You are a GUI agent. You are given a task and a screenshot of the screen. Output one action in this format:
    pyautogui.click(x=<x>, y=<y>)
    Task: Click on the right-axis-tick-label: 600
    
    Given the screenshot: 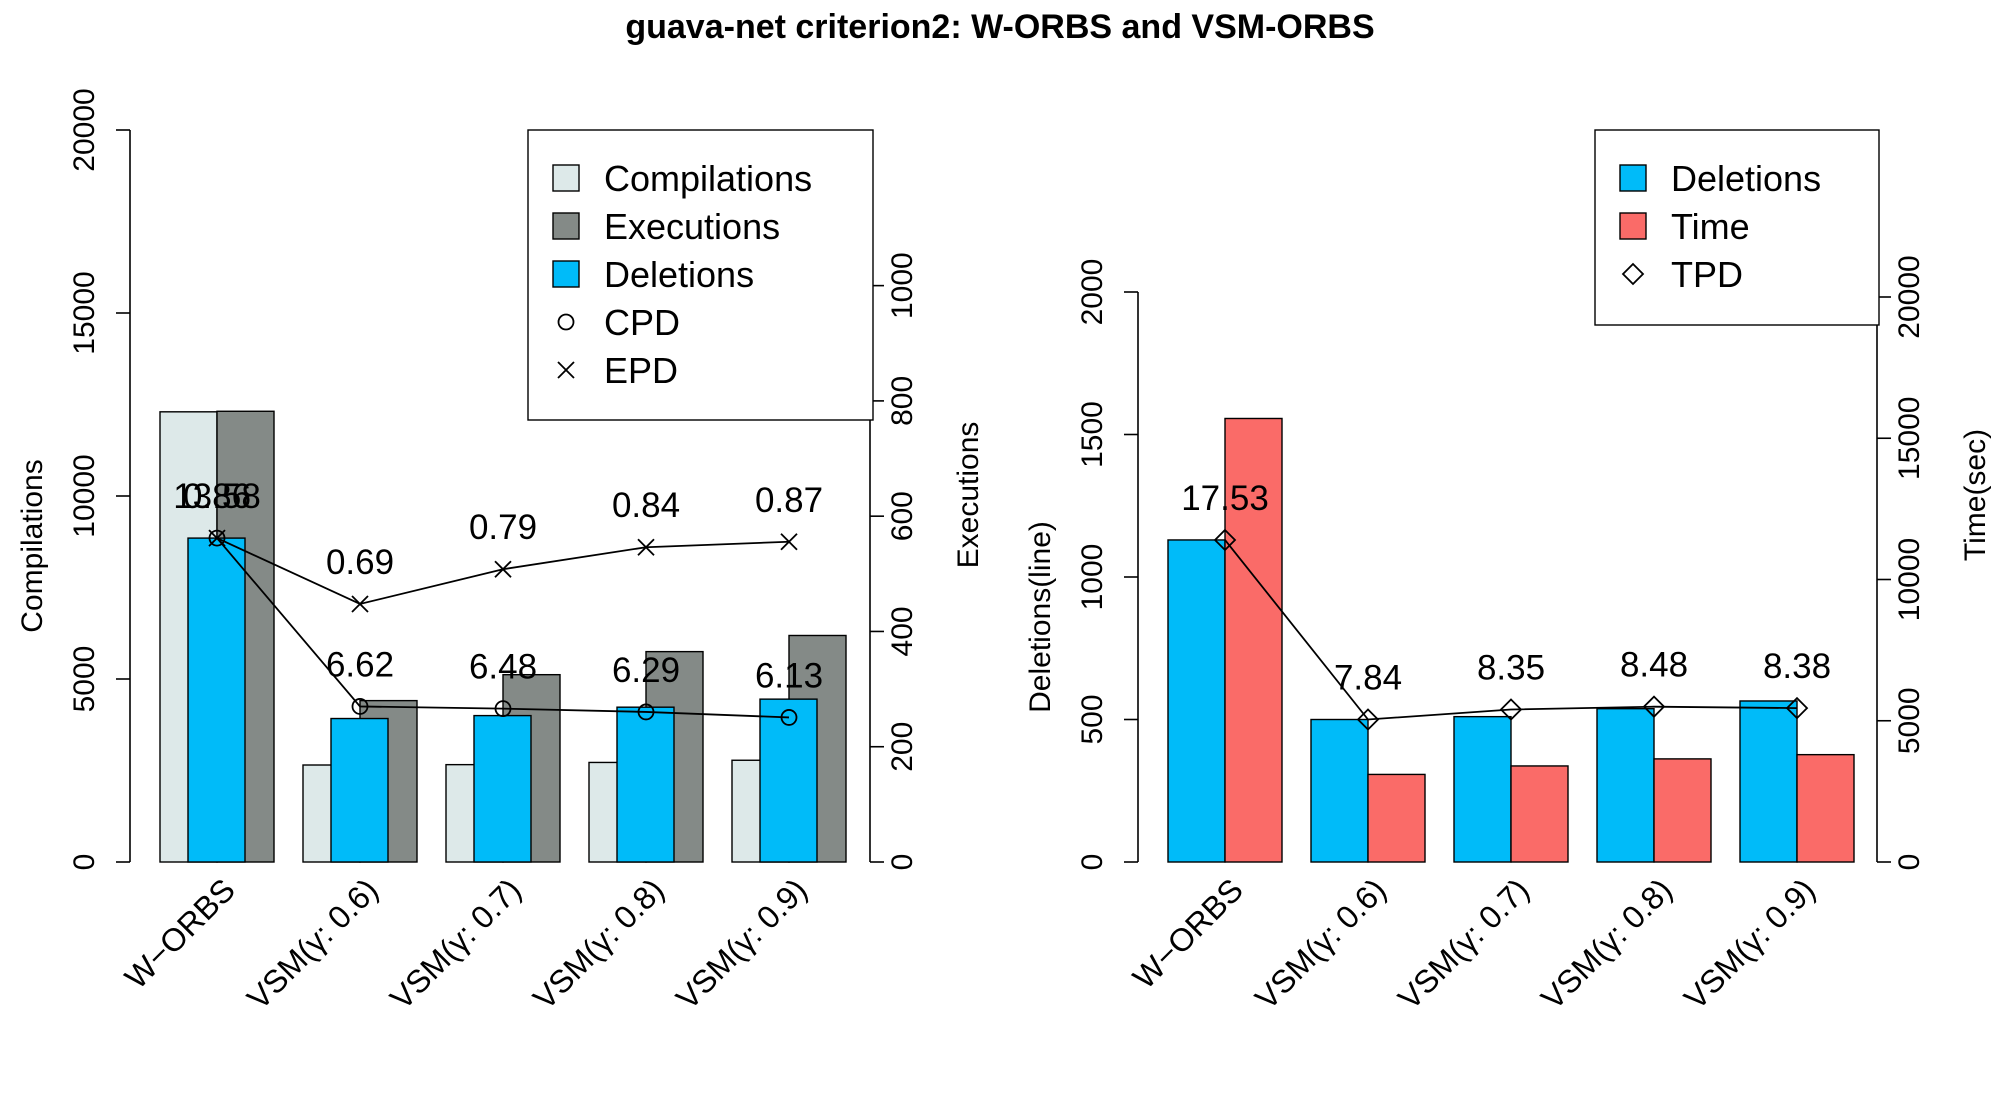 What is the action you would take?
    pyautogui.click(x=902, y=516)
    